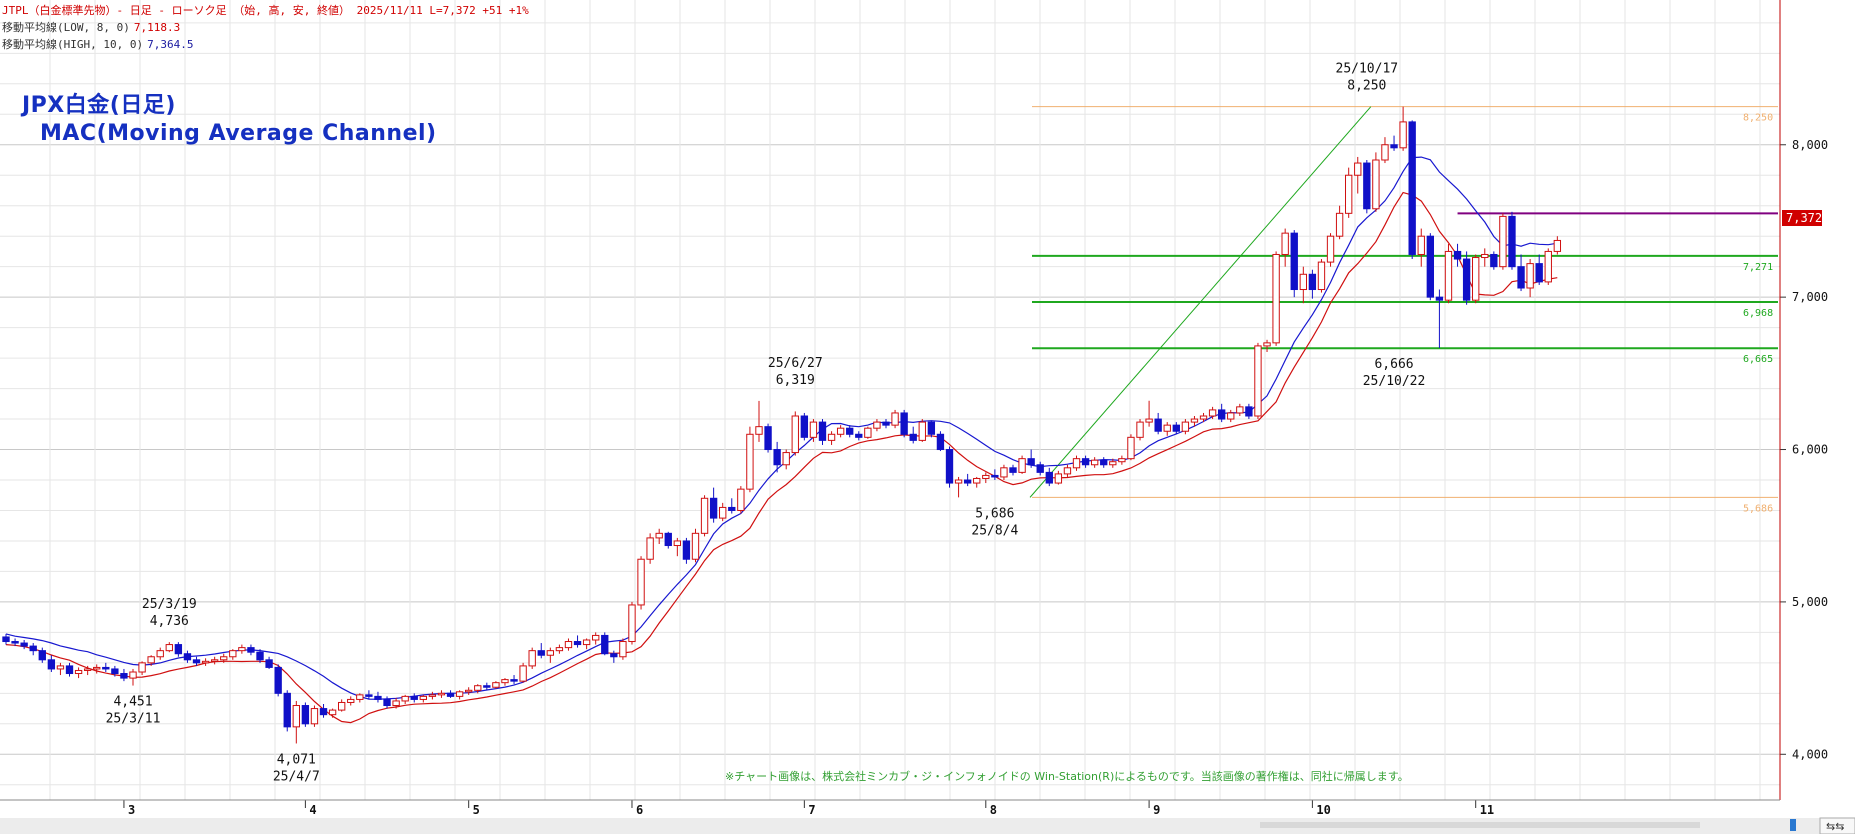 The image size is (1855, 838). What do you see at coordinates (133, 719) in the screenshot?
I see `annotation-line-2: 25/3/11` at bounding box center [133, 719].